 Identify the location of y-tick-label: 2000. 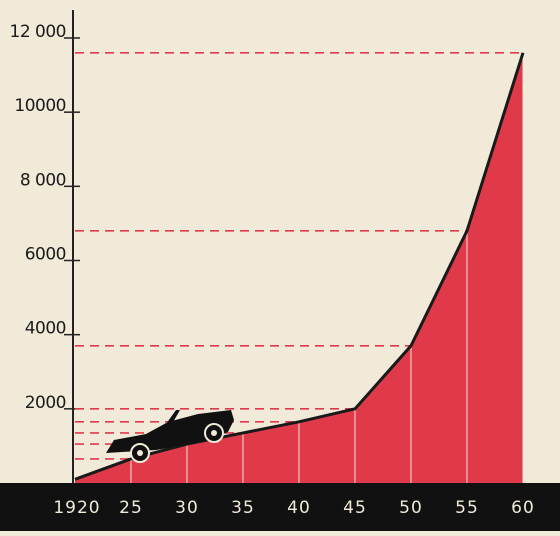
(45, 403).